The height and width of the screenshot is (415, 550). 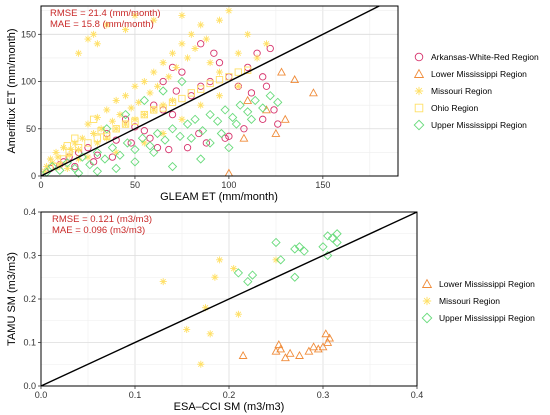 What do you see at coordinates (12, 299) in the screenshot?
I see `y-axis-title-sm: TAMU SM (m3/m3)` at bounding box center [12, 299].